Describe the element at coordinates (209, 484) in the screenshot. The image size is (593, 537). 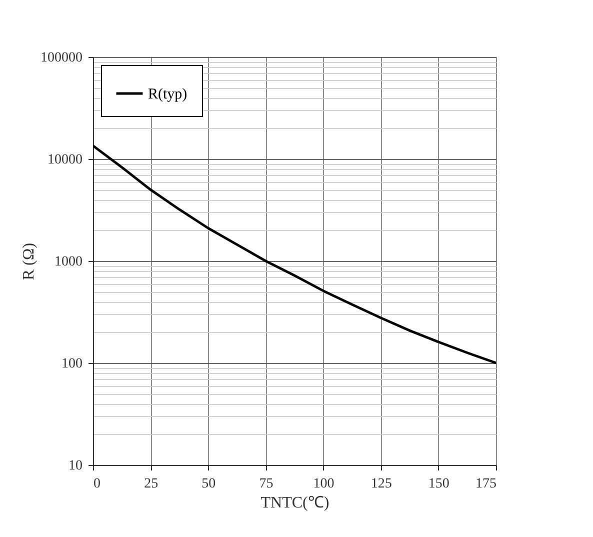
I see `x-tick-label: 50` at that location.